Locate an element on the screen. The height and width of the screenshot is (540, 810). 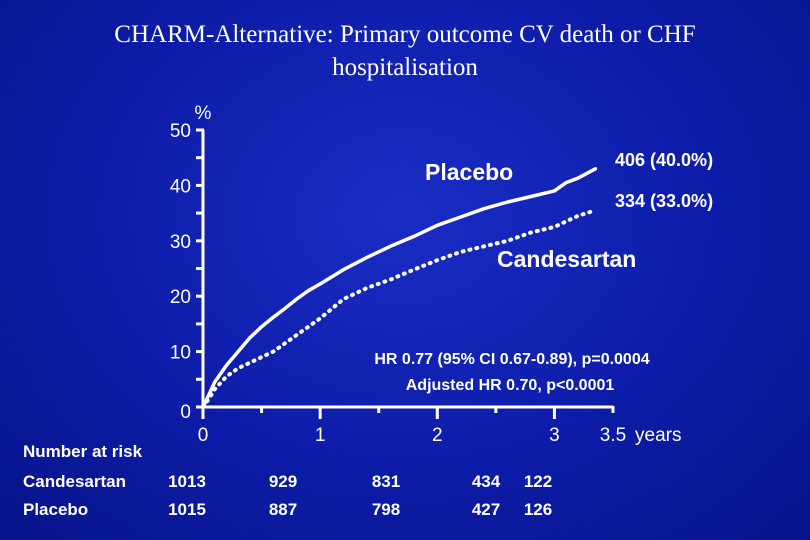
x-tick-label: 2 is located at coordinates (437, 435).